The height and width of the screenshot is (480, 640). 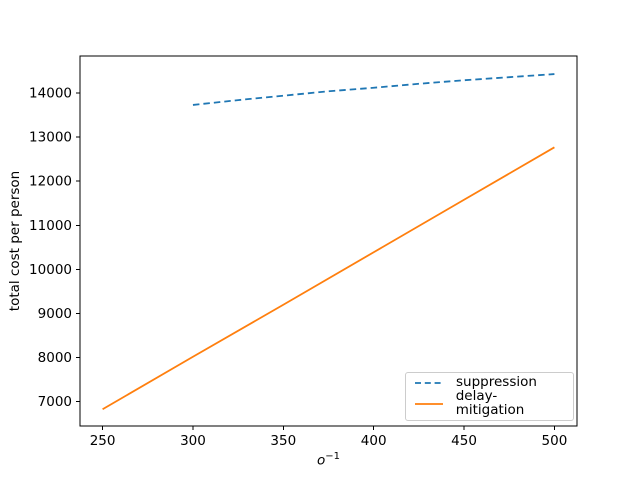 What do you see at coordinates (283, 441) in the screenshot?
I see `x-tick-label: 350` at bounding box center [283, 441].